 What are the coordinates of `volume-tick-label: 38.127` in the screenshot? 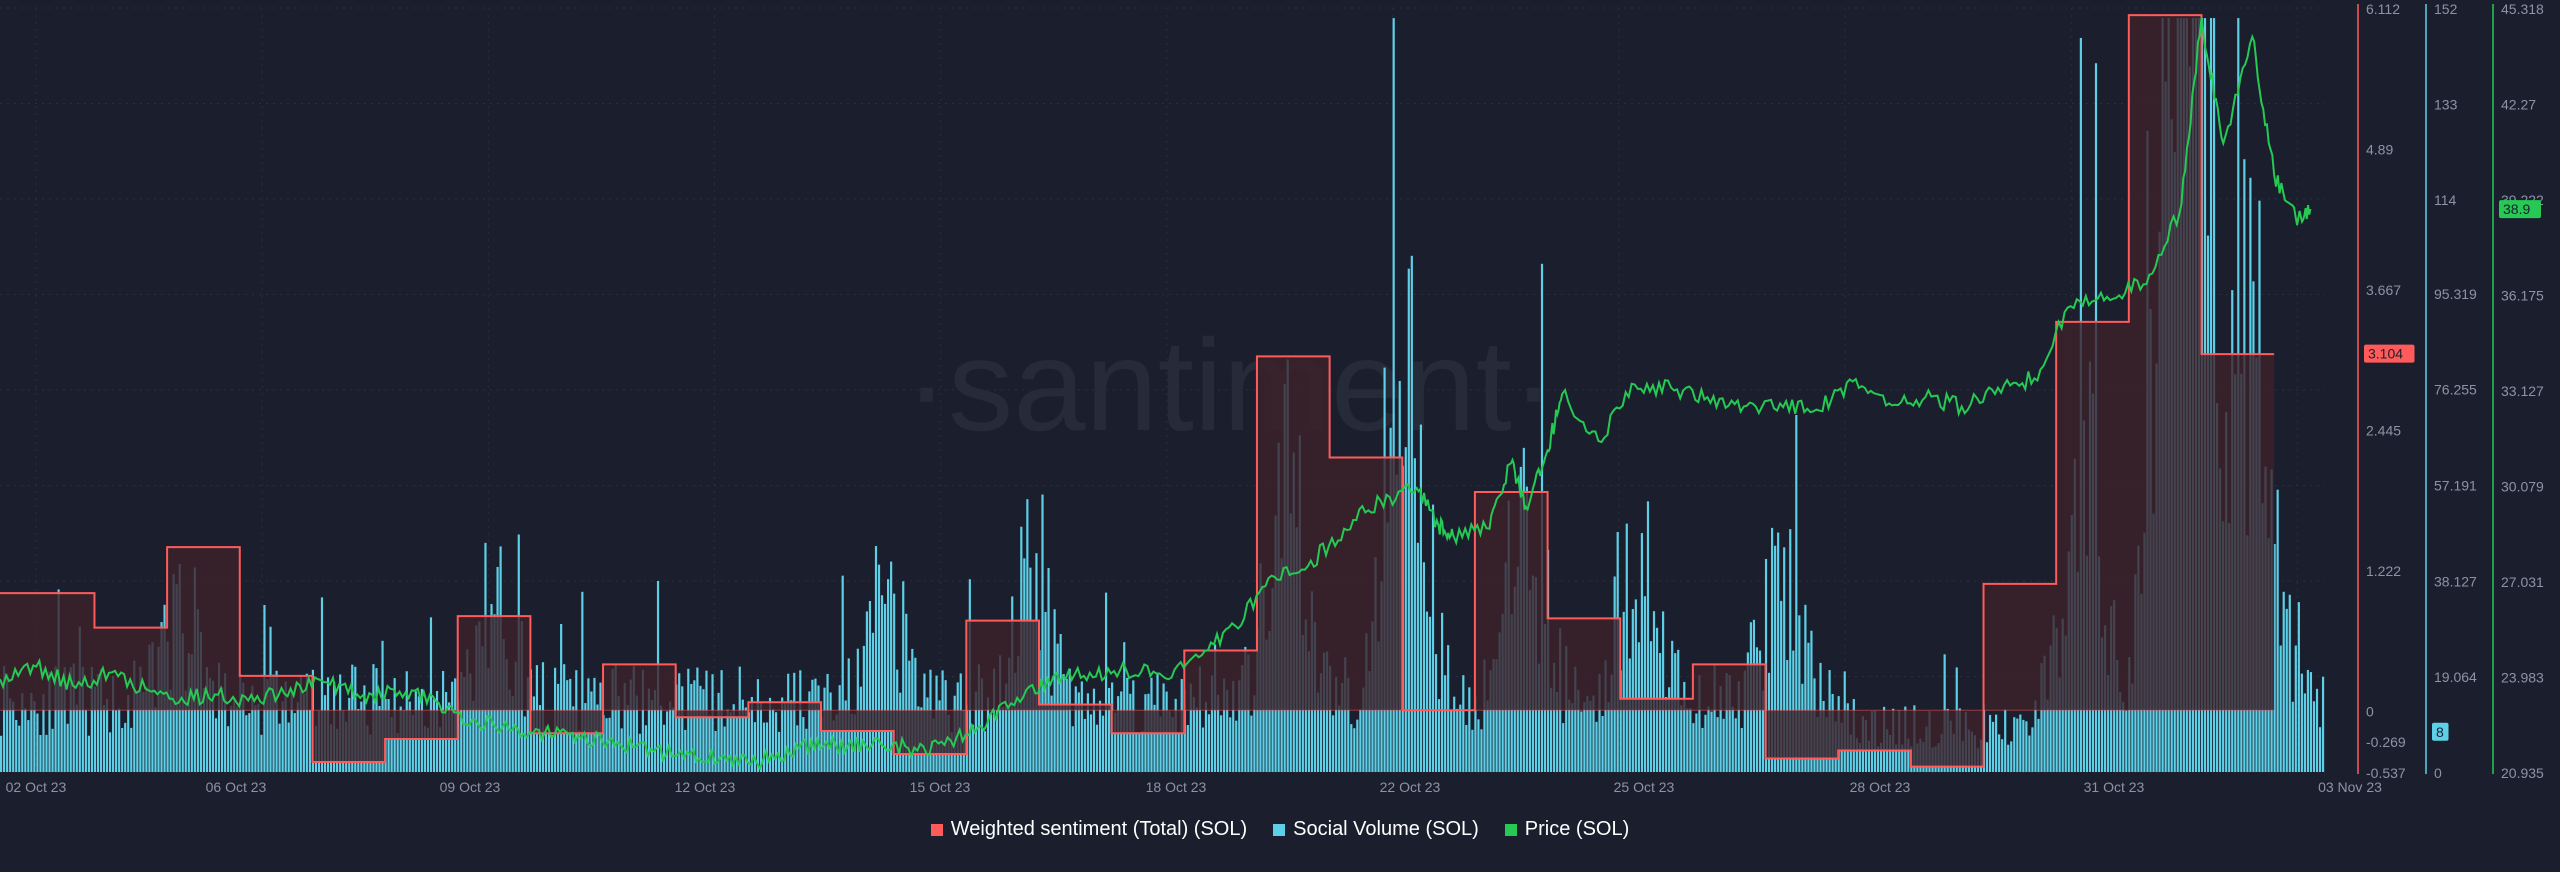 It's located at (2455, 581).